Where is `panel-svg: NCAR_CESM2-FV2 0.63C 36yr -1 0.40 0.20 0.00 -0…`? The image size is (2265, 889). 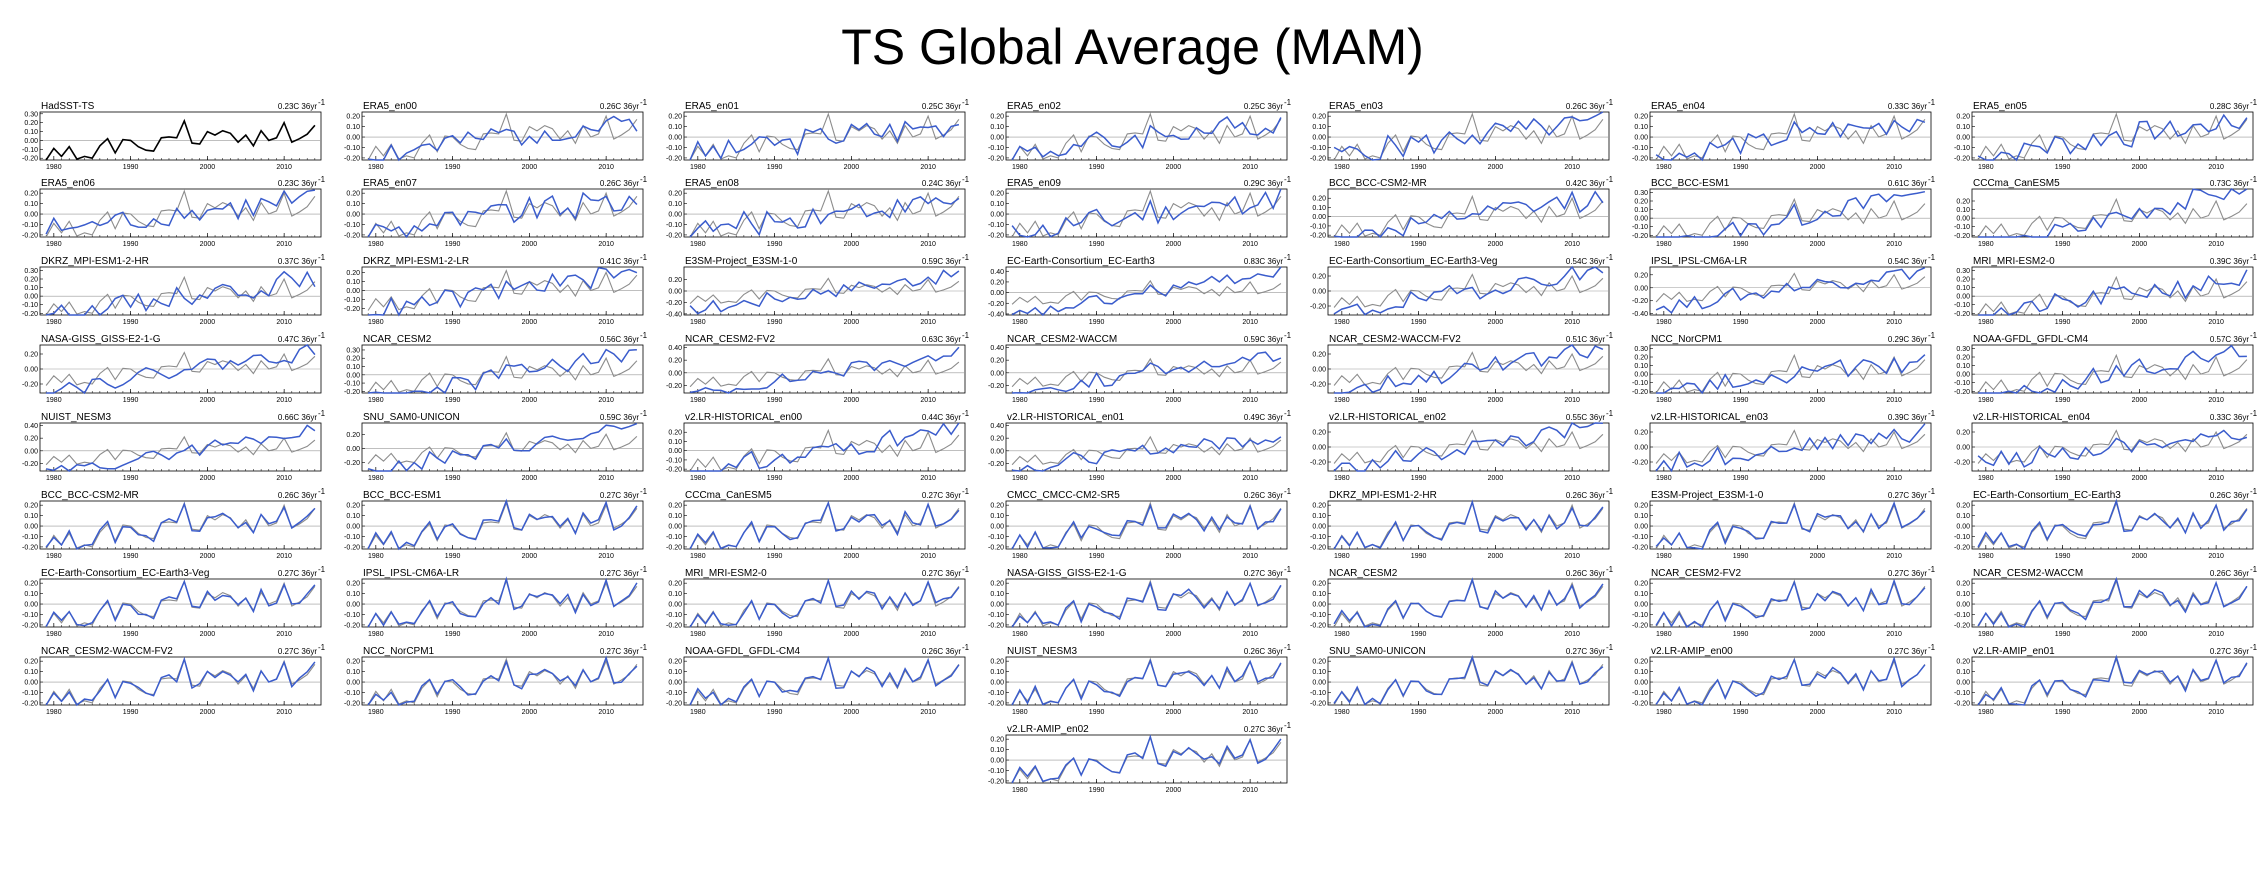
panel-svg: NCAR_CESM2-FV2 0.63C 36yr -1 0.40 0.20 0.00 -0… is located at coordinates (818, 367).